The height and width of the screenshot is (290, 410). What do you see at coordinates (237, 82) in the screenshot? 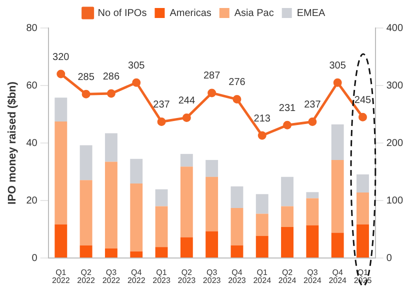
I see `data-label: 276` at bounding box center [237, 82].